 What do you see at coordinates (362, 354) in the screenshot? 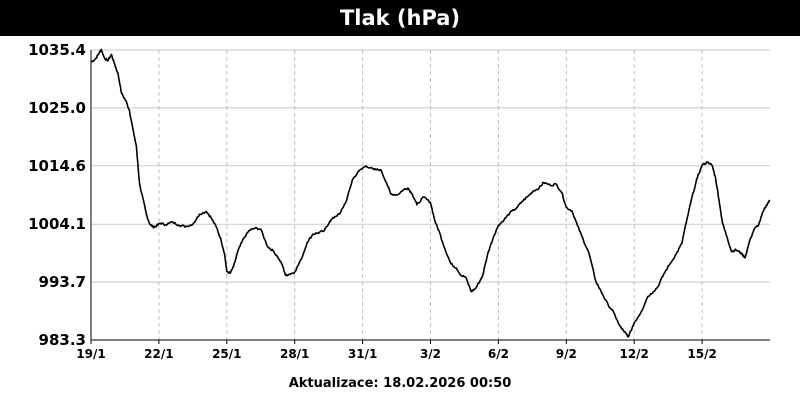
I see `x-tick-label: 31/1` at bounding box center [362, 354].